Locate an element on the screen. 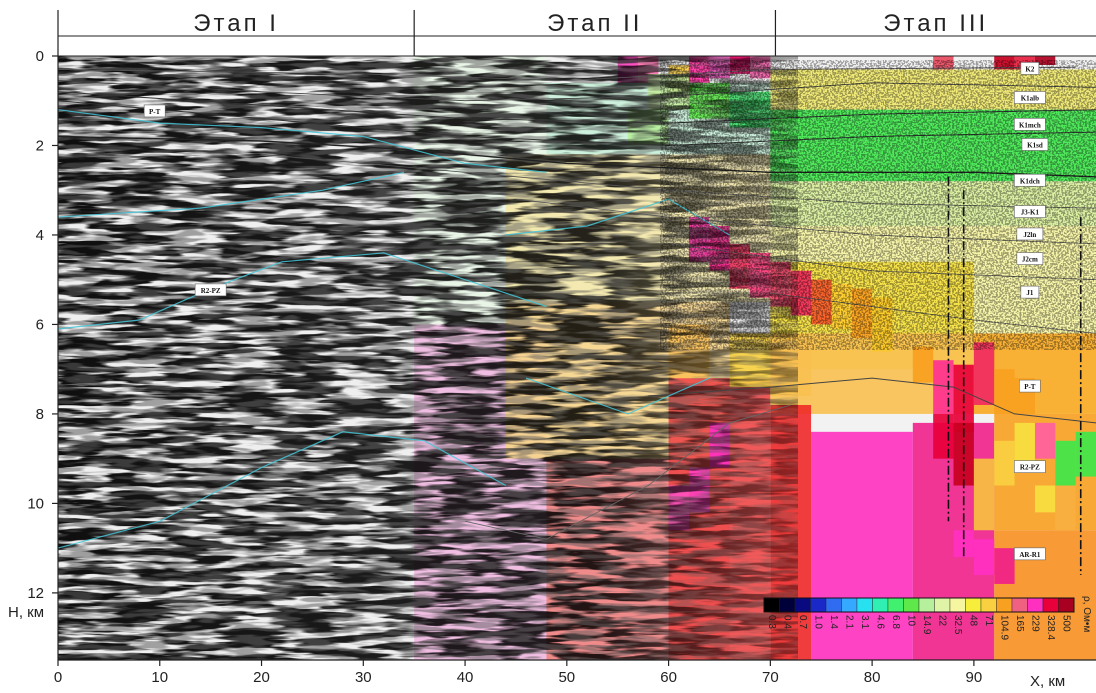 The height and width of the screenshot is (693, 1096). colorbar-tick-label: 71 is located at coordinates (988, 621).